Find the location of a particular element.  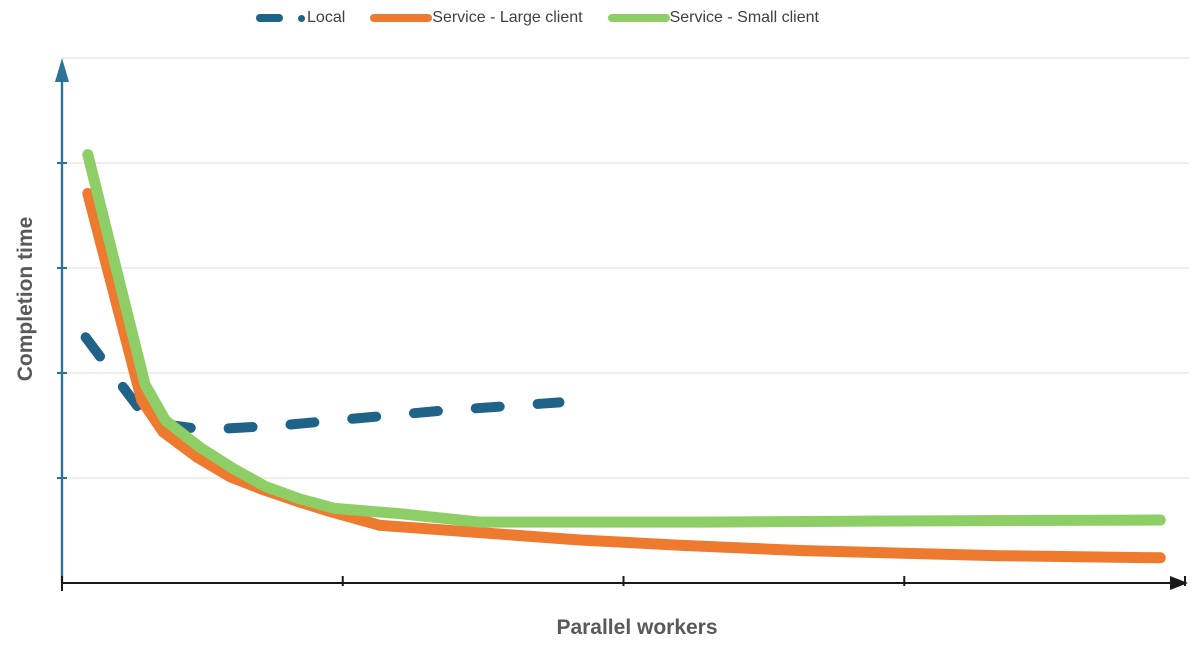

legend-label-service-large: Service - Large client is located at coordinates (507, 17).